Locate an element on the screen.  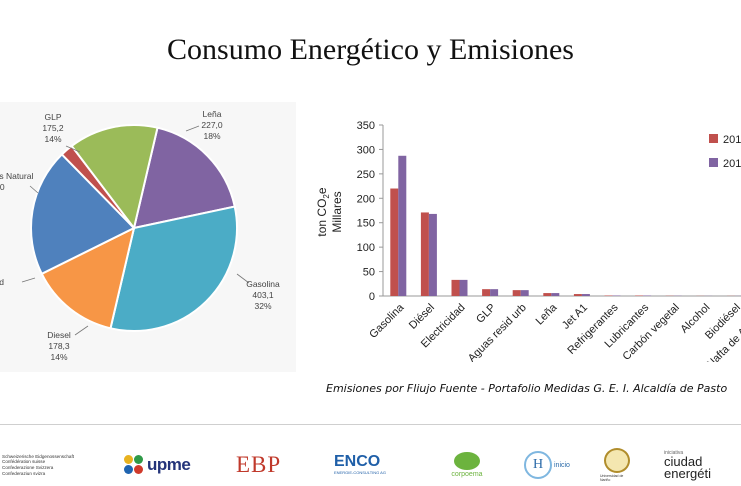
hinicio-mark-icon: H is located at coordinates (538, 465).